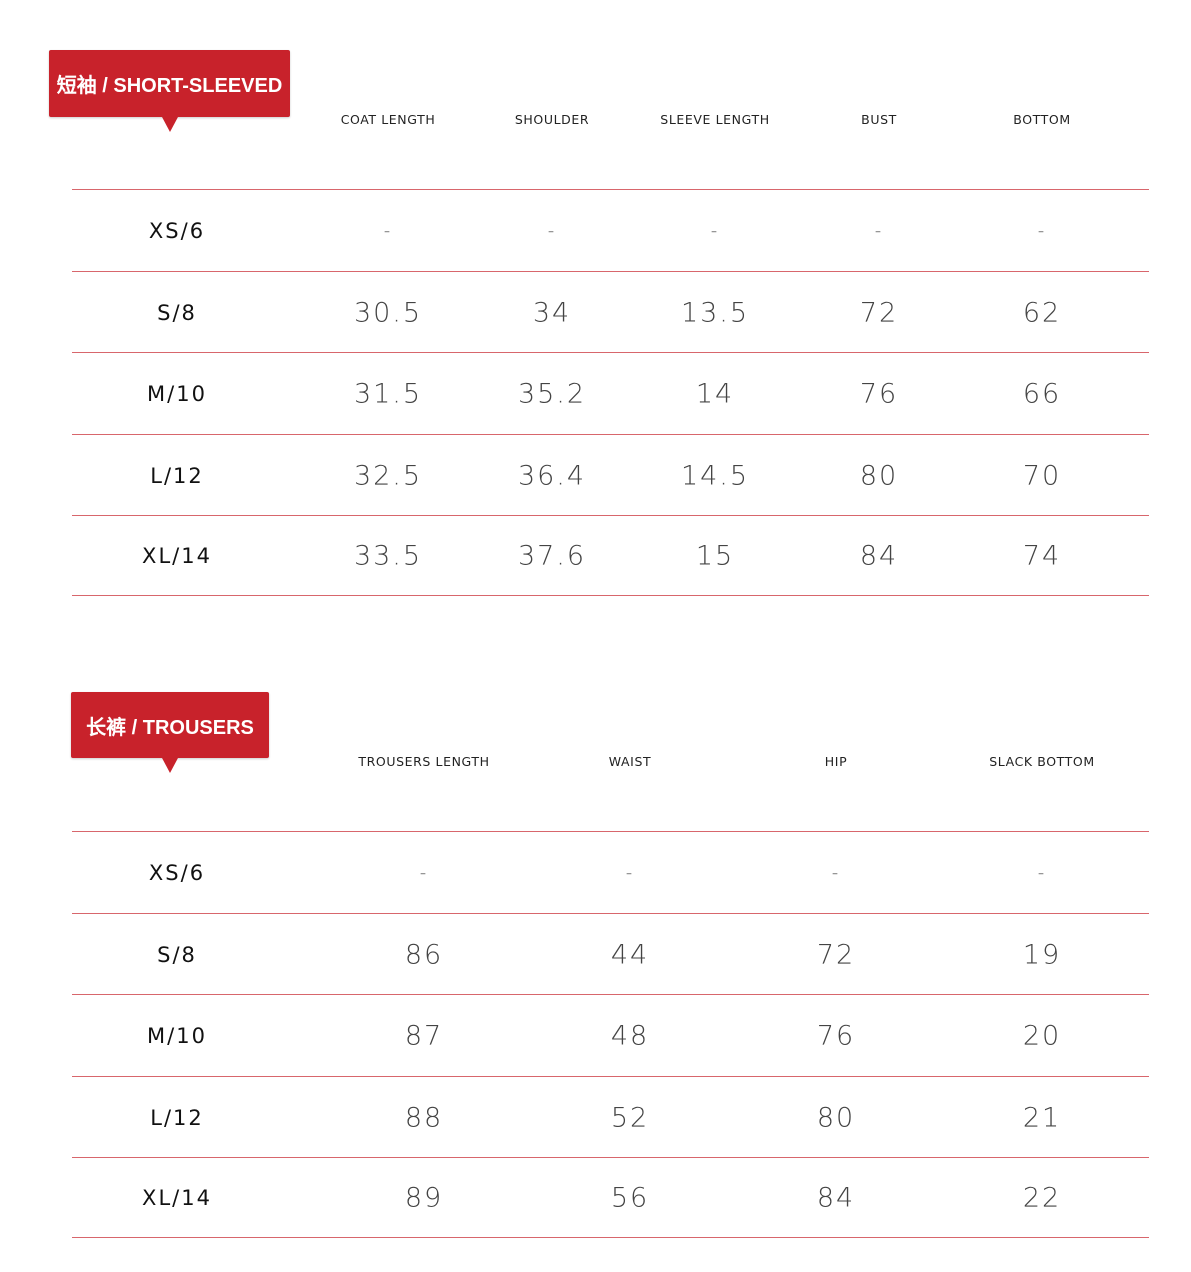 This screenshot has height=1272, width=1191. Describe the element at coordinates (388, 394) in the screenshot. I see `measurement-cell: 31.5` at that location.